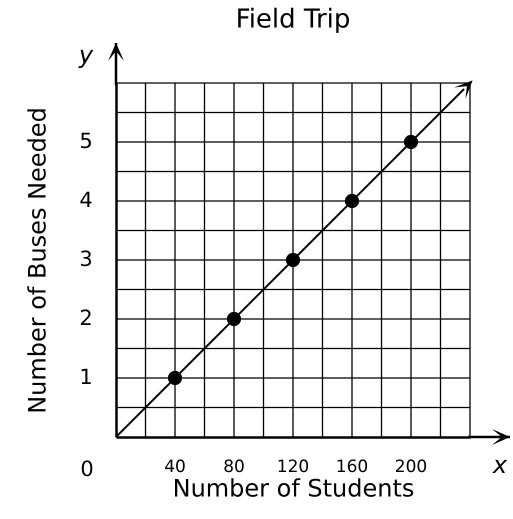  What do you see at coordinates (293, 488) in the screenshot?
I see `x-axis-title: Number of Students` at bounding box center [293, 488].